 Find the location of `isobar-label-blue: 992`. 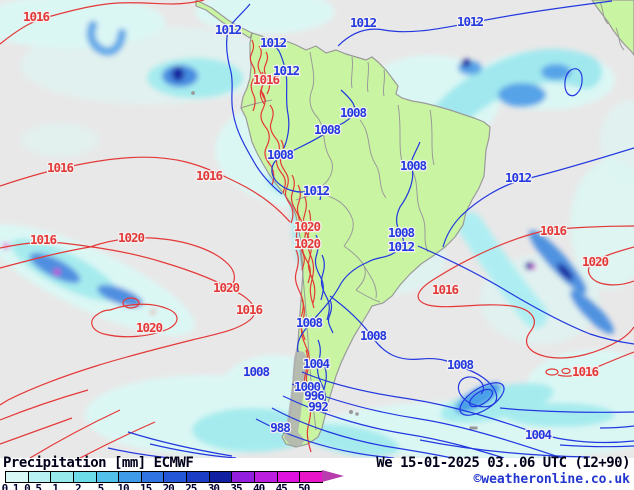

isobar-label-blue: 992 is located at coordinates (318, 406).